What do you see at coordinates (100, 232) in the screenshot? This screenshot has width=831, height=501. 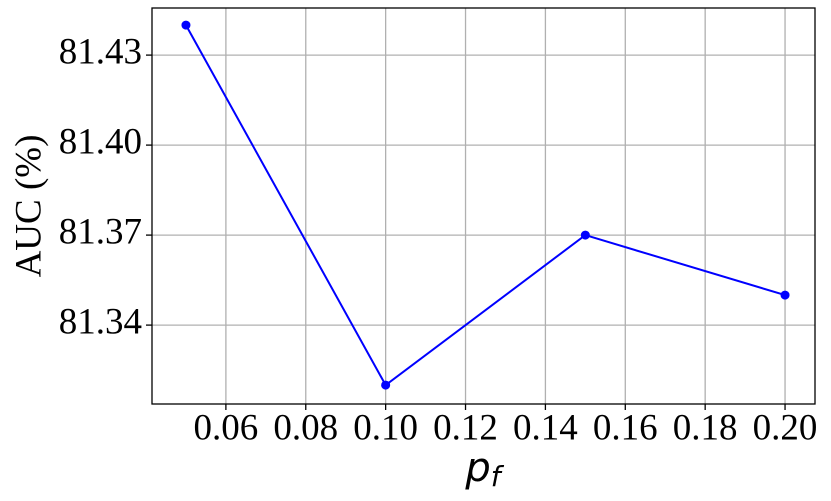 I see `y-tick-label: 81.37` at bounding box center [100, 232].